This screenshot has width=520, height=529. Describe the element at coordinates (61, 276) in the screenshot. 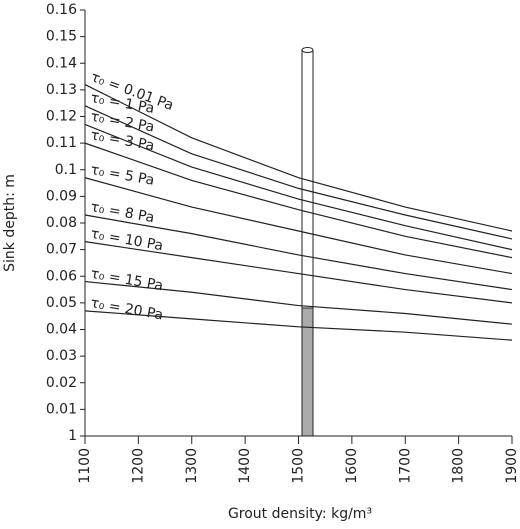

I see `y-tick-label: 0.06` at that location.